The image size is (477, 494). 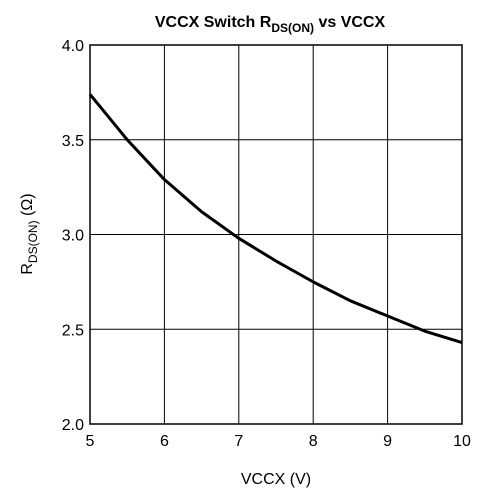 What do you see at coordinates (73, 330) in the screenshot?
I see `y-tick-label: 2.5` at bounding box center [73, 330].